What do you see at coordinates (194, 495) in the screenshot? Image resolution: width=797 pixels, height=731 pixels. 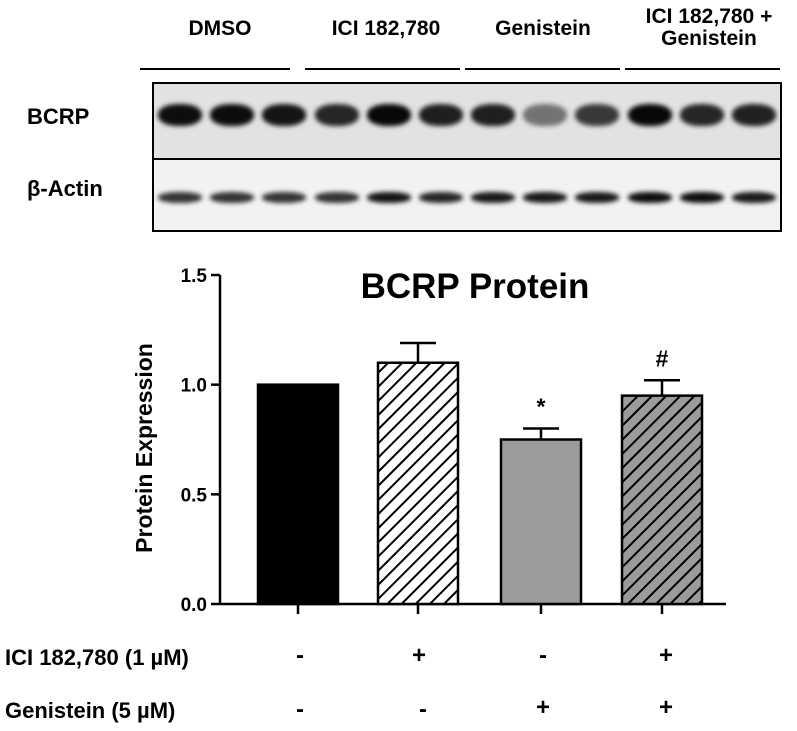 I see `y-tick-label: 0.5` at bounding box center [194, 495].